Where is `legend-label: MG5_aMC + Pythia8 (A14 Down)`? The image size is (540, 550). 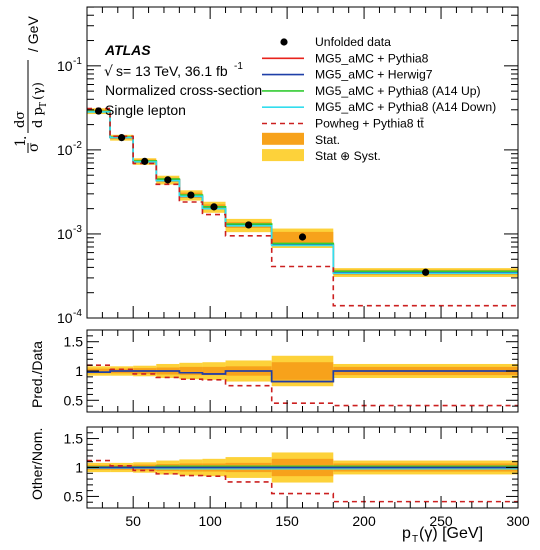
legend-label: MG5_aMC + Pythia8 (A14 Down) is located at coordinates (405, 107).